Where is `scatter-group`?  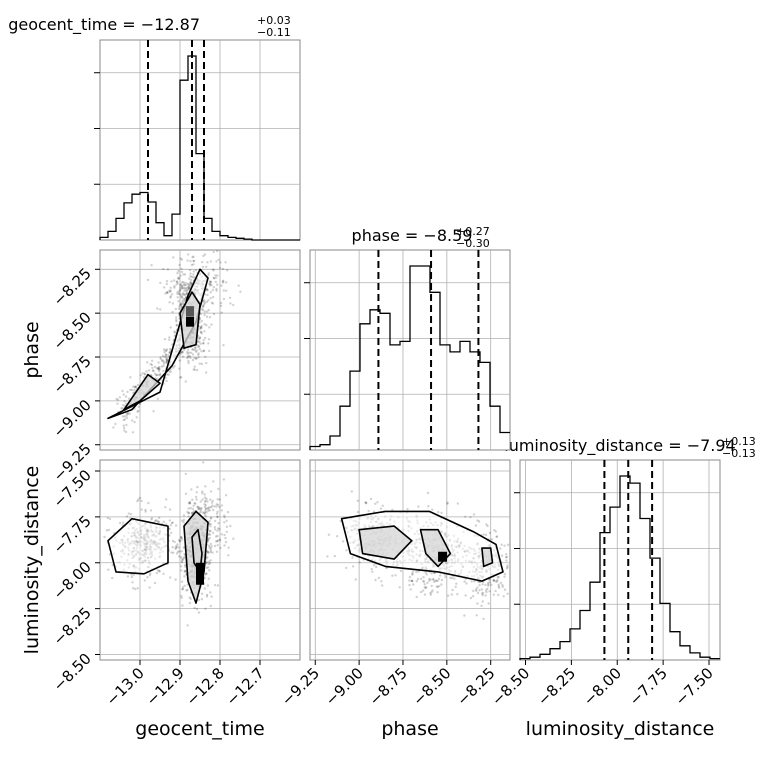
scatter-group is located at coordinates (410, 560).